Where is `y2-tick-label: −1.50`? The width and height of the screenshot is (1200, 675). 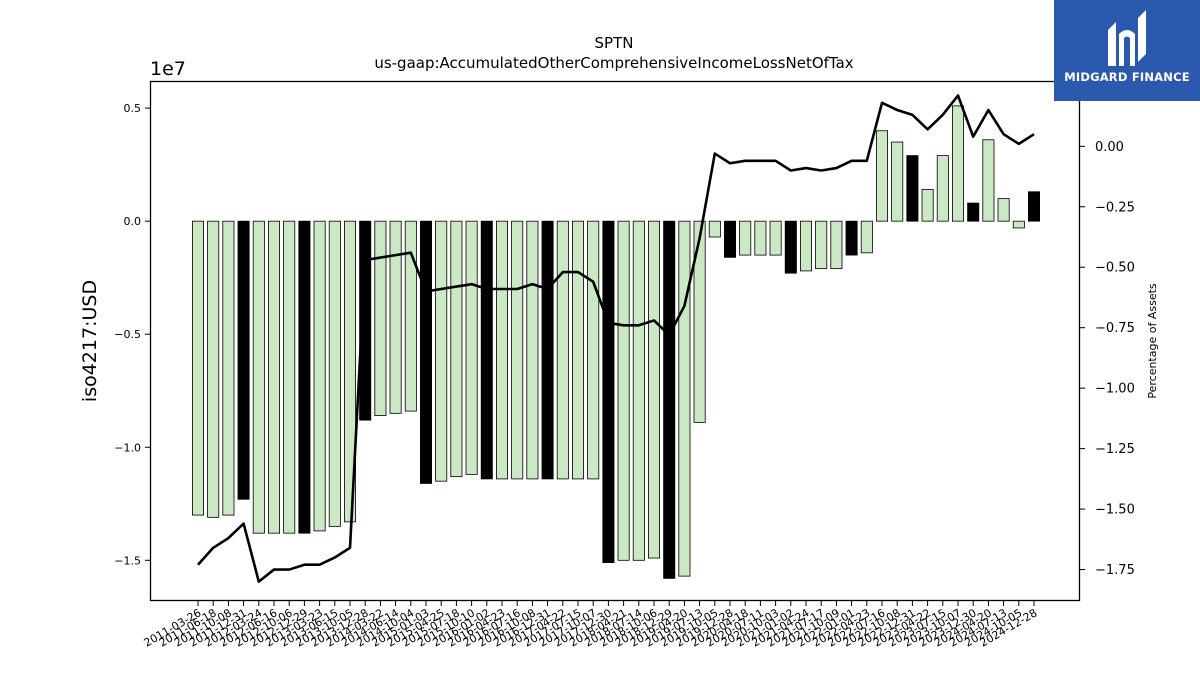 y2-tick-label: −1.50 is located at coordinates (1115, 510).